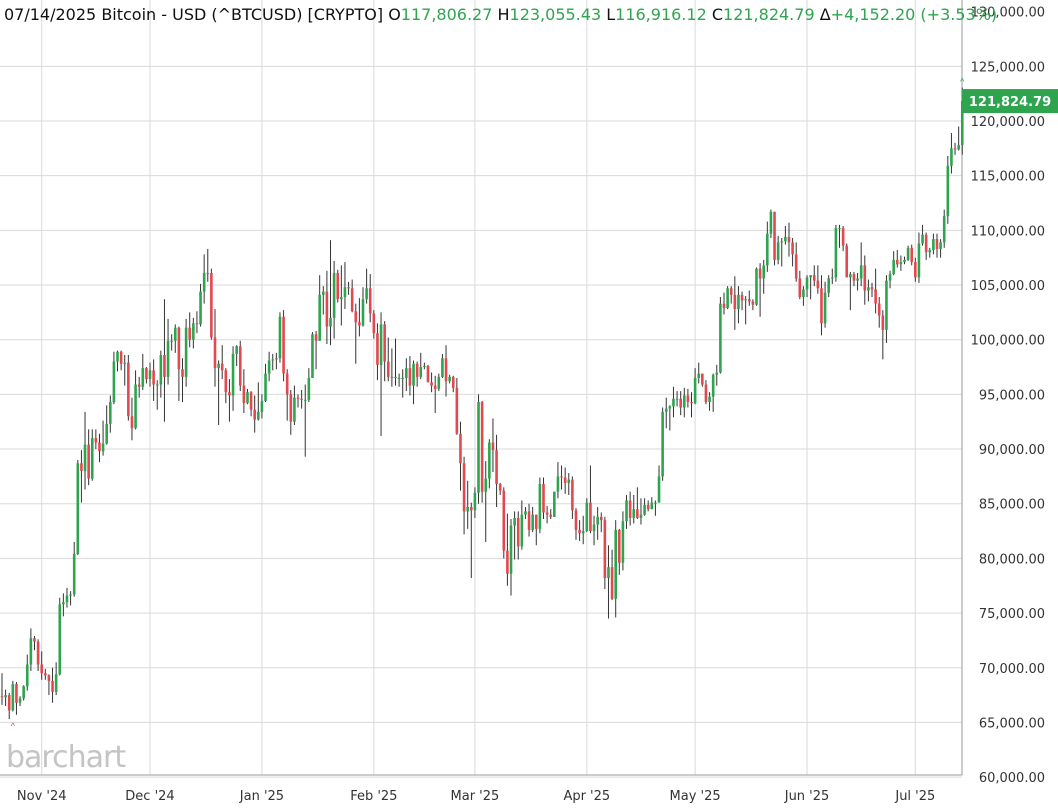 Image resolution: width=1058 pixels, height=809 pixels. I want to click on header-symbol: Bitcoin - USD (^BTCUSD) [CRYPTO], so click(242, 14).